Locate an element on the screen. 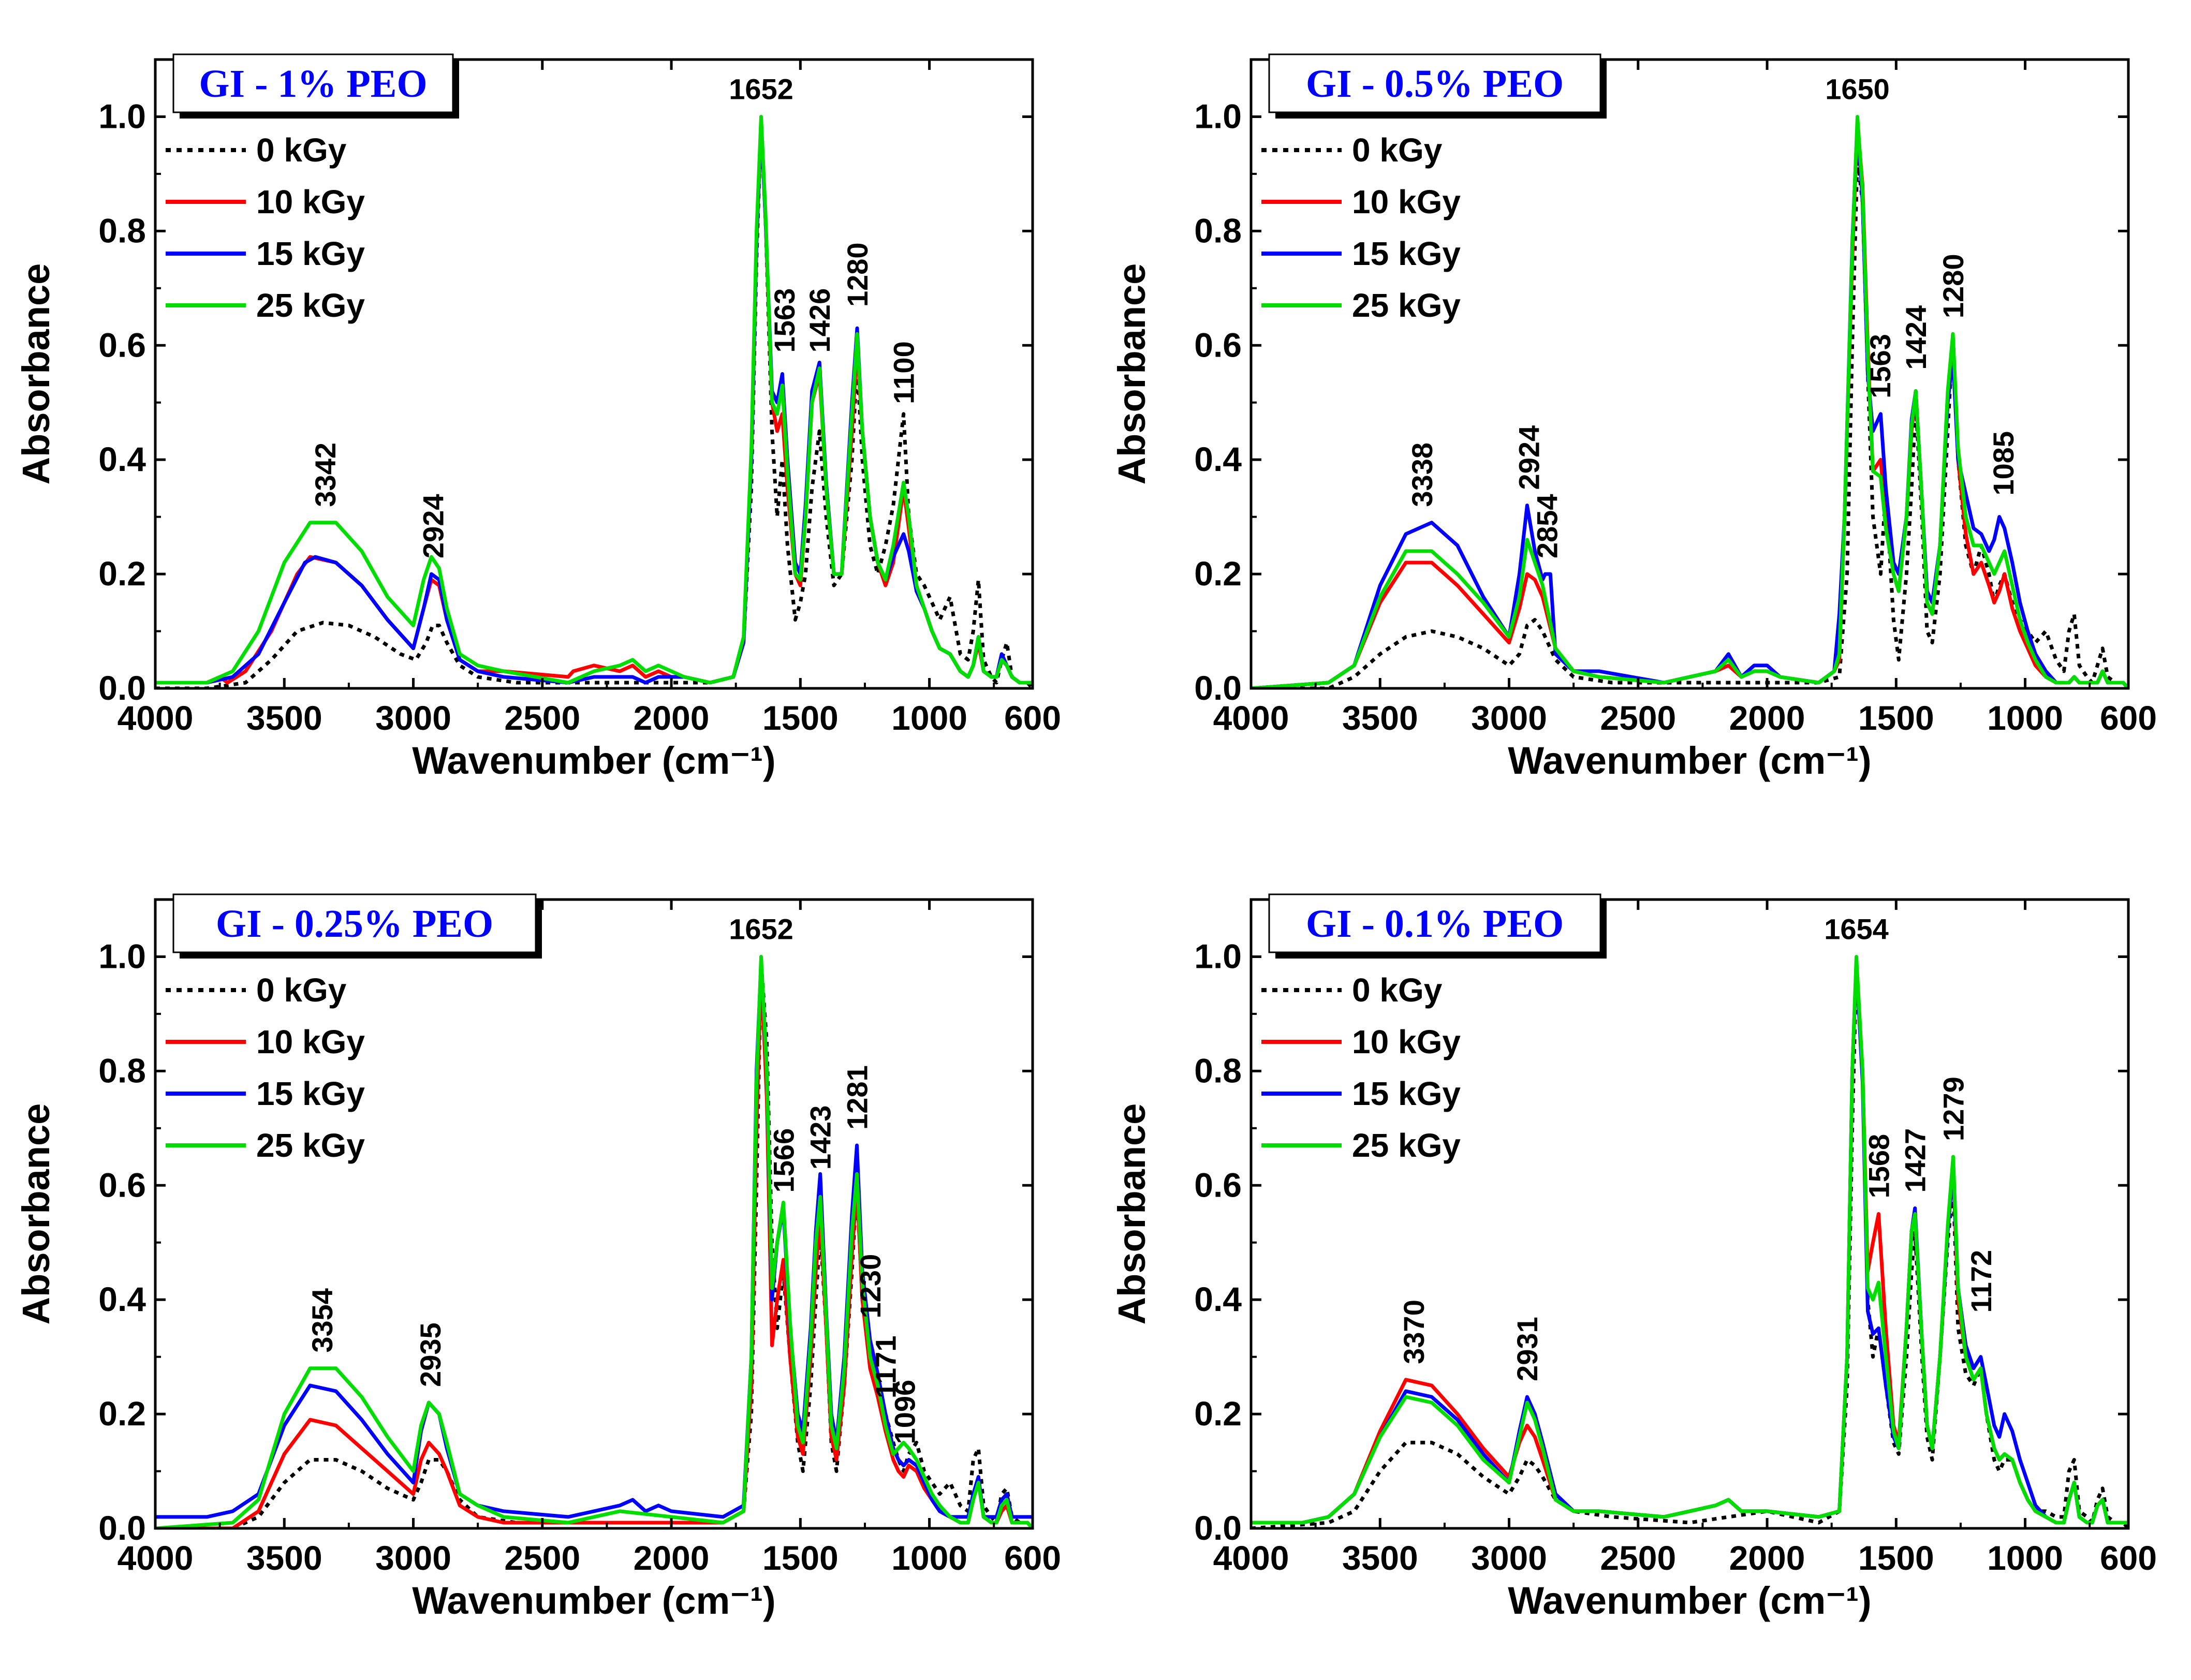  peak-label: 2854 is located at coordinates (1547, 526).